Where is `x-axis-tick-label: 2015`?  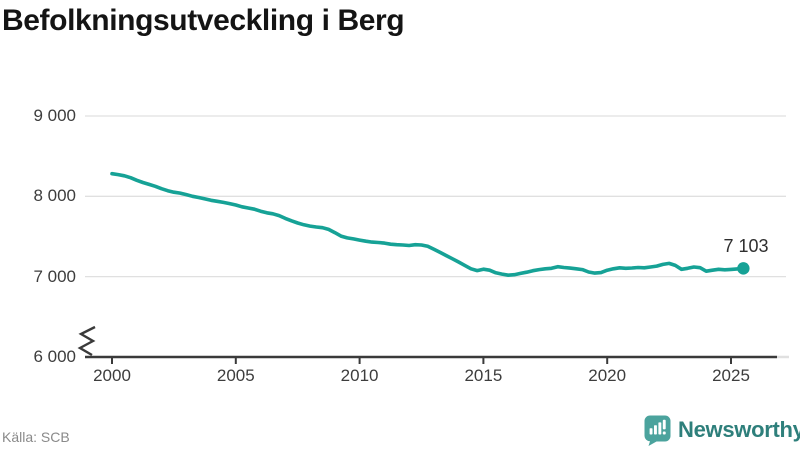
x-axis-tick-label: 2015 is located at coordinates (483, 375).